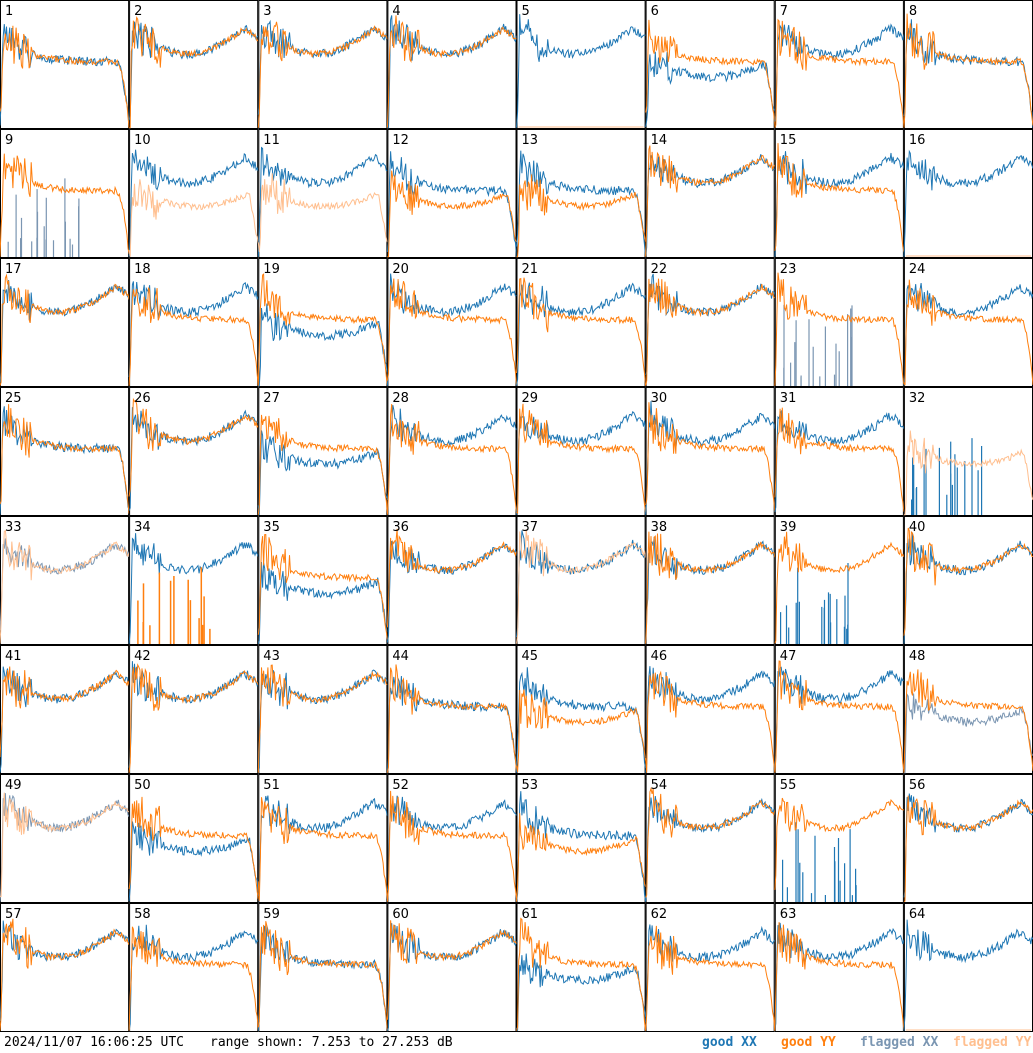 Image resolution: width=1033 pixels, height=1053 pixels. I want to click on panel-6: 6, so click(710, 64).